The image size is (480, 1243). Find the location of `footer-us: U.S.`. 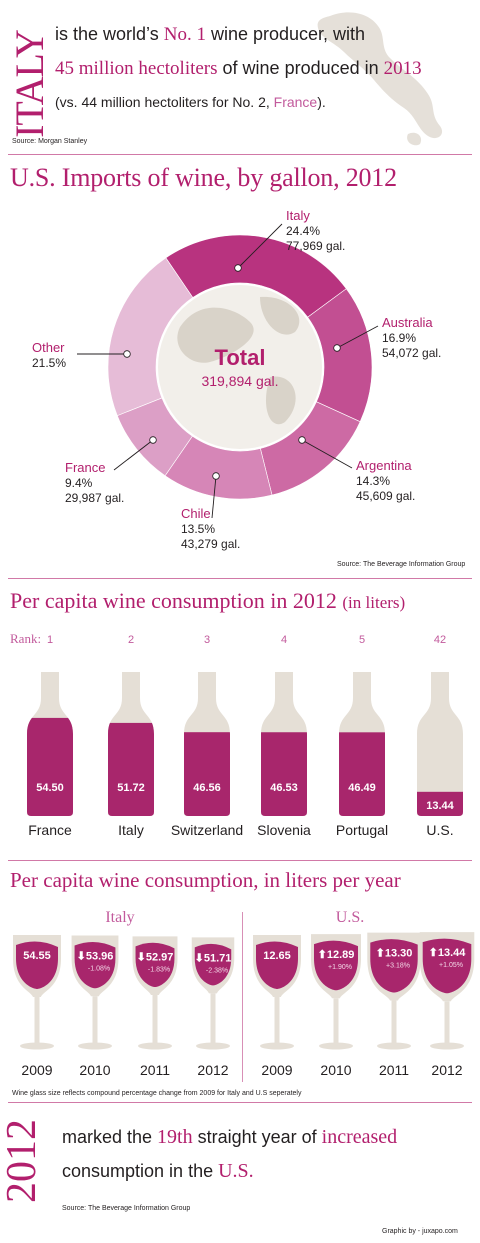

footer-us: U.S. is located at coordinates (236, 1171).